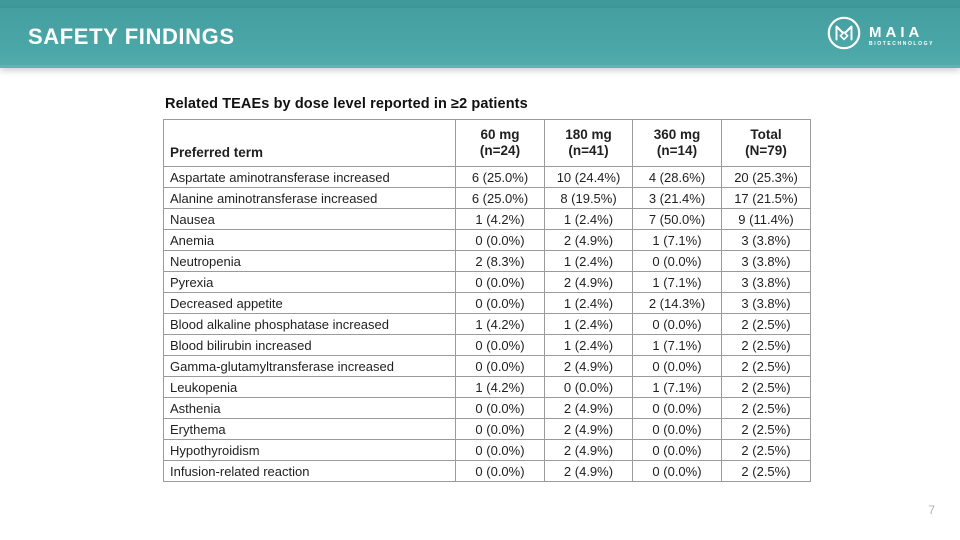  Describe the element at coordinates (588, 198) in the screenshot. I see `value-cell: 8 (19.5%)` at that location.